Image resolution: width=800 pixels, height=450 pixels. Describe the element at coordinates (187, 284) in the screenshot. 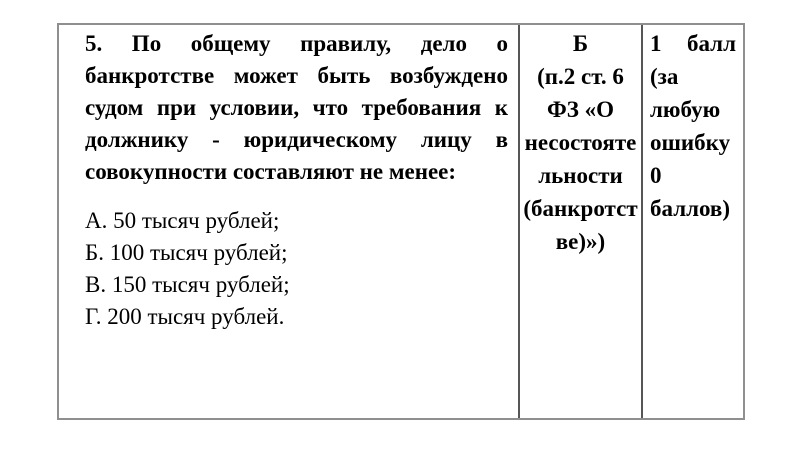

I see `option-v: В. 150 тысяч рублей;` at that location.